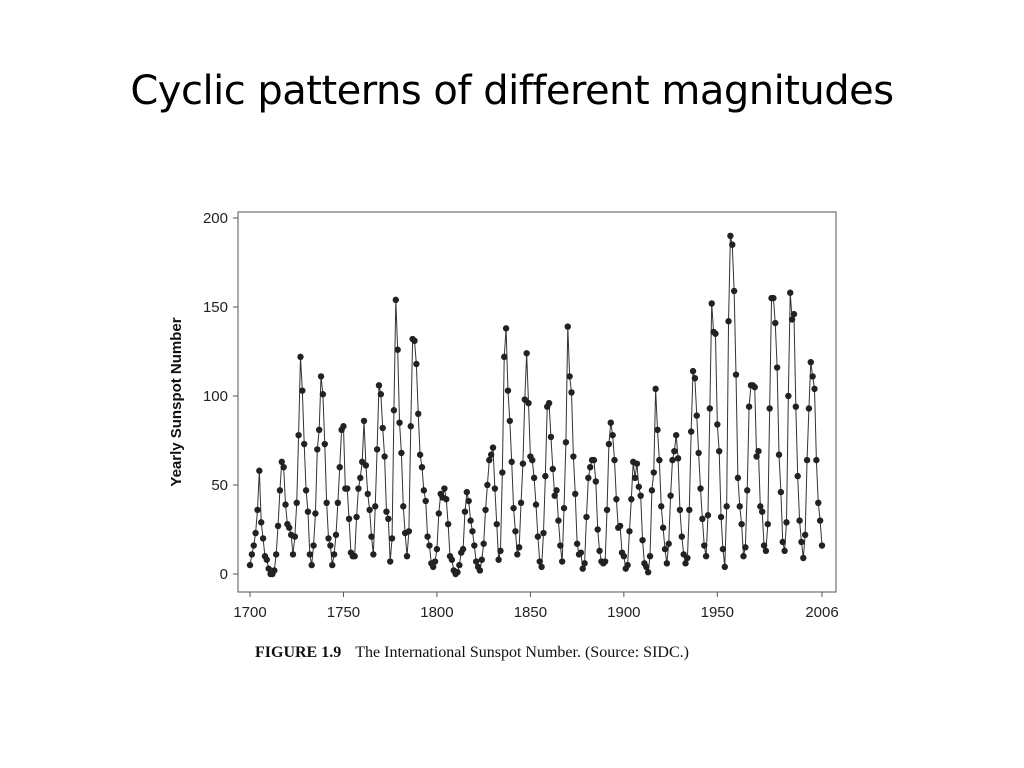 The image size is (1024, 768). I want to click on x-tick-label: 1950, so click(717, 612).